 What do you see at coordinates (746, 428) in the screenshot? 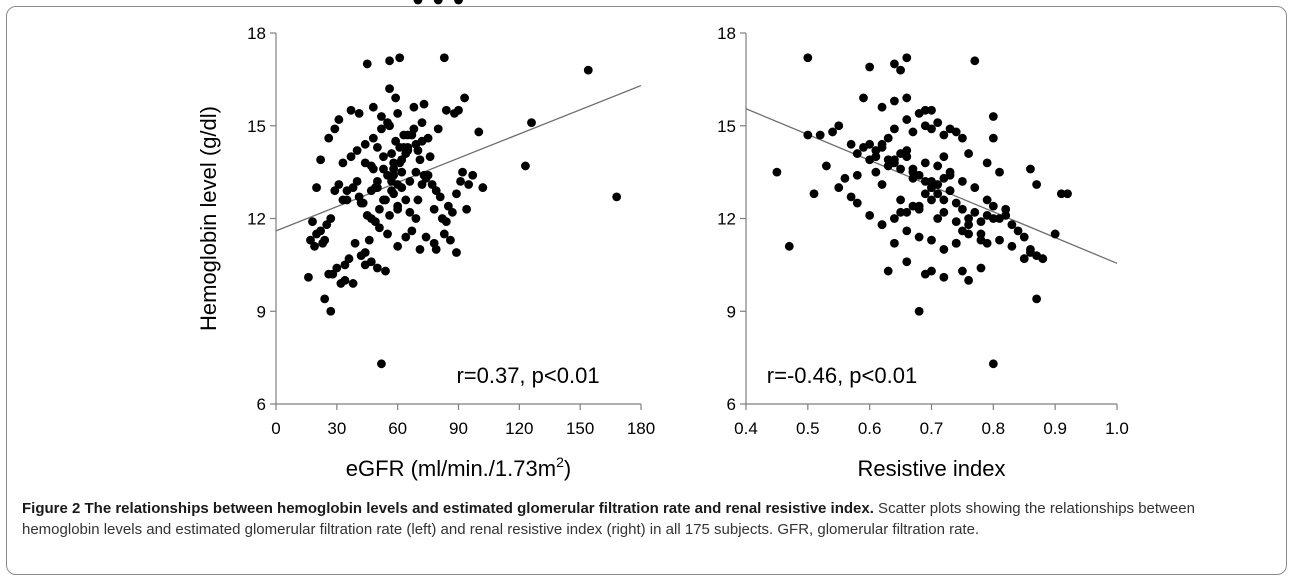
I see `x-tick-label: 0.4` at bounding box center [746, 428].